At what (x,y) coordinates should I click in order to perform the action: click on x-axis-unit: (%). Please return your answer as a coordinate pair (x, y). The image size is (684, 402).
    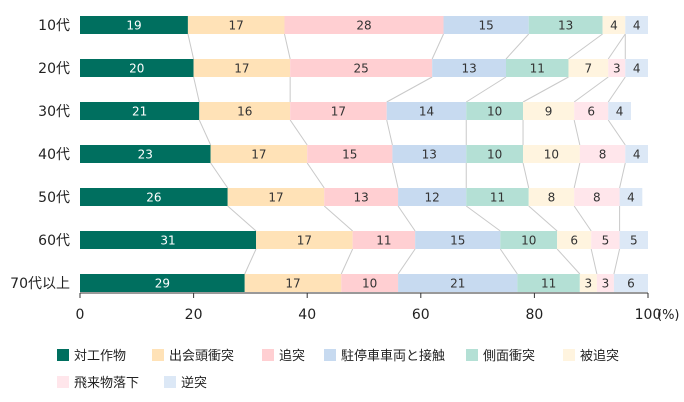
    Looking at the image, I should click on (668, 315).